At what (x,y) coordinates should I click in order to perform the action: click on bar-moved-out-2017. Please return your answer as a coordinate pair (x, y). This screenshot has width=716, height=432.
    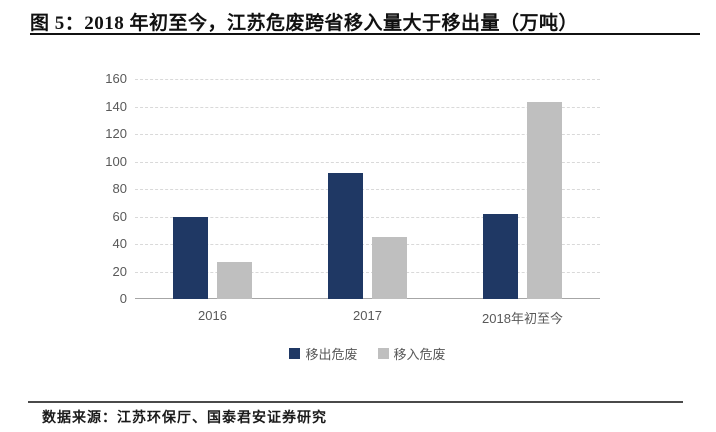
    Looking at the image, I should click on (345, 235).